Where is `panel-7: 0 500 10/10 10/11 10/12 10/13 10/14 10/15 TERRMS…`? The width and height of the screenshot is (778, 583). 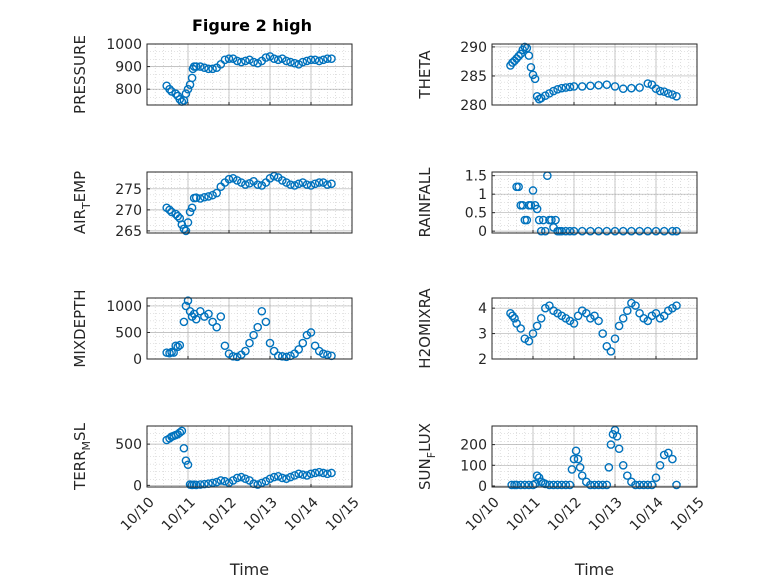
panel-7: 0 500 10/10 10/11 10/12 10/13 10/14 10/15 TERRMS… is located at coordinates (217, 500).